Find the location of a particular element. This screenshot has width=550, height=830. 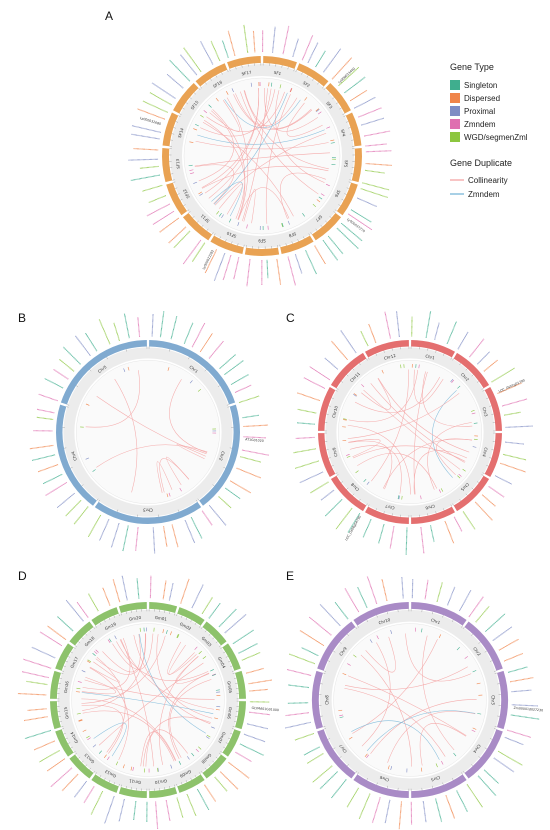

chromosome-label: Chr6 is located at coordinates (384, 779).